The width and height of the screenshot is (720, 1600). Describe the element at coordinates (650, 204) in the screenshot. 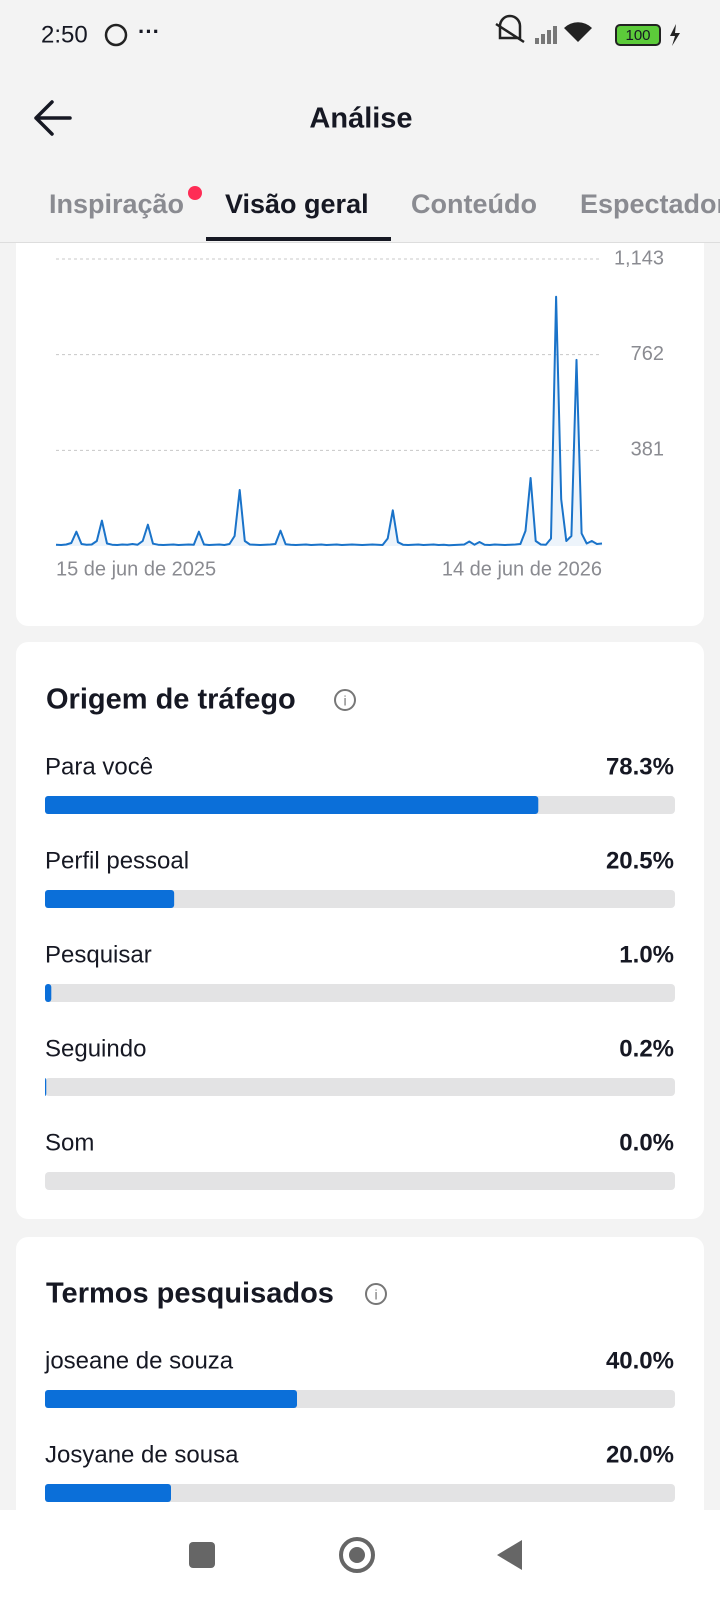

I see `tab: Espectadores` at that location.